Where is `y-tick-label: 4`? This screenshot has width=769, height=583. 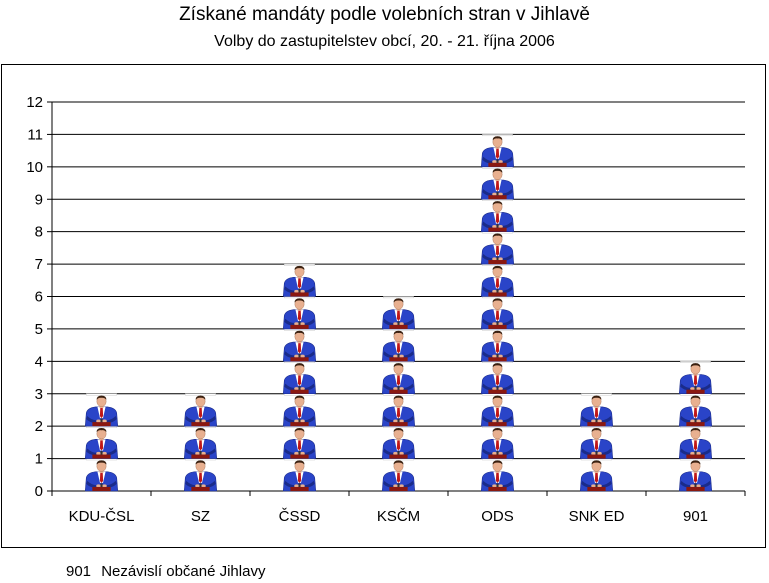
y-tick-label: 4 is located at coordinates (39, 361).